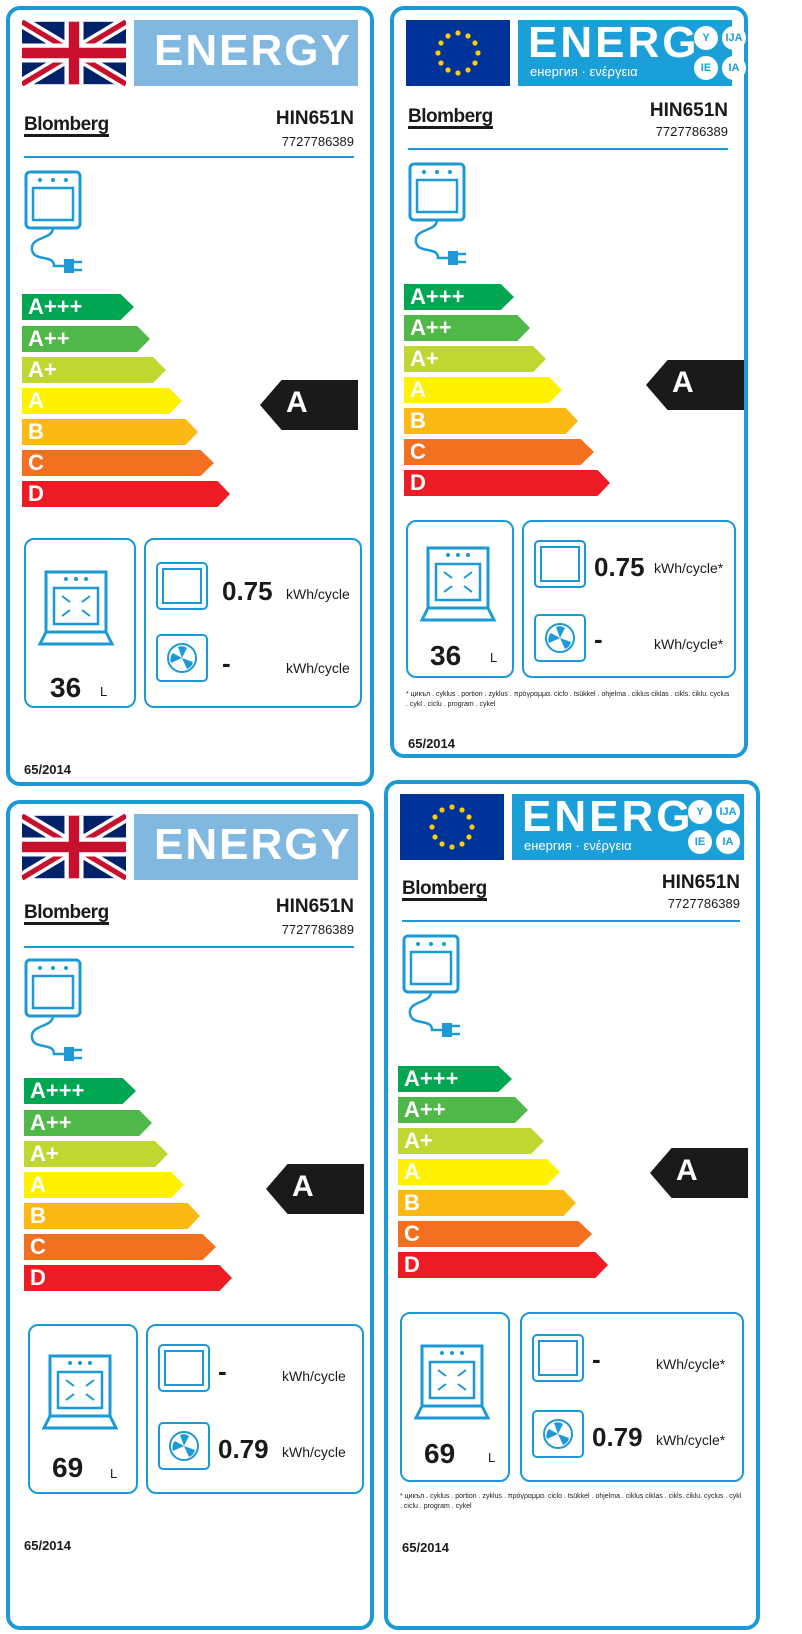 This screenshot has width=802, height=1634. What do you see at coordinates (596, 1359) in the screenshot?
I see `conventional-energy-value: -` at bounding box center [596, 1359].